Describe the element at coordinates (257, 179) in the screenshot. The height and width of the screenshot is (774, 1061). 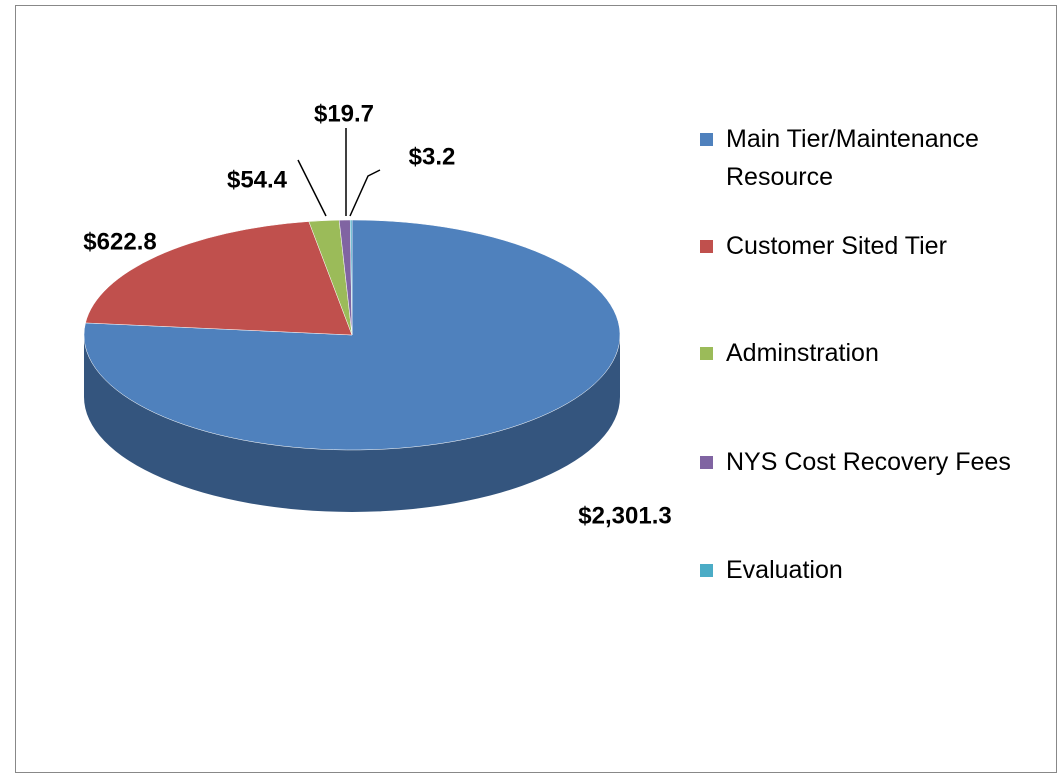
I see `data-label: $54.4` at that location.